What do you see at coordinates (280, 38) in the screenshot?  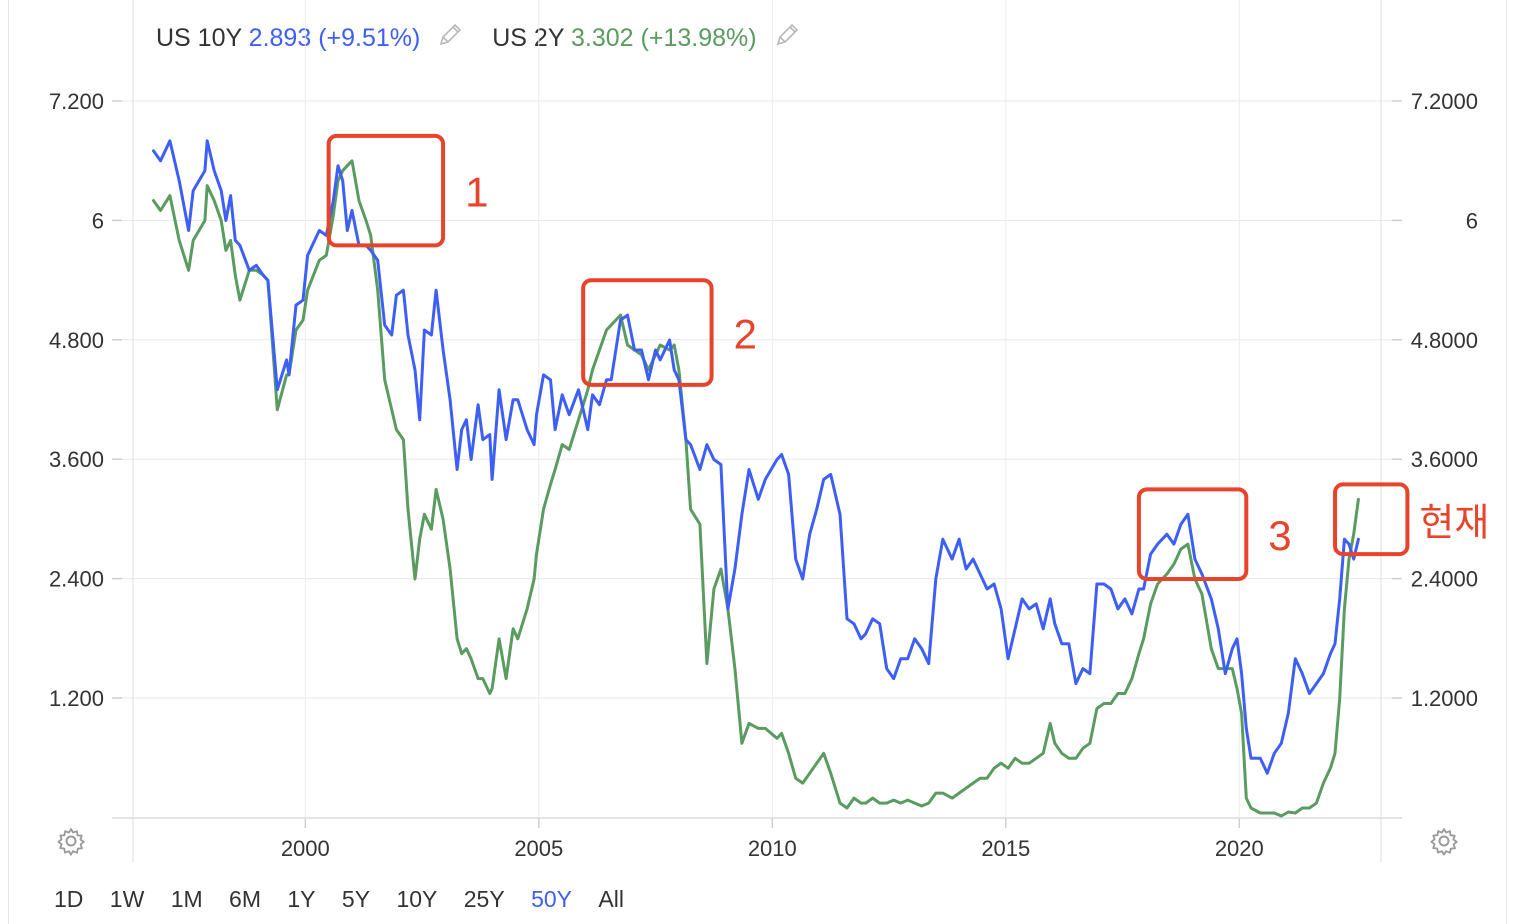 I see `legend-us10y-value: 2.893` at bounding box center [280, 38].